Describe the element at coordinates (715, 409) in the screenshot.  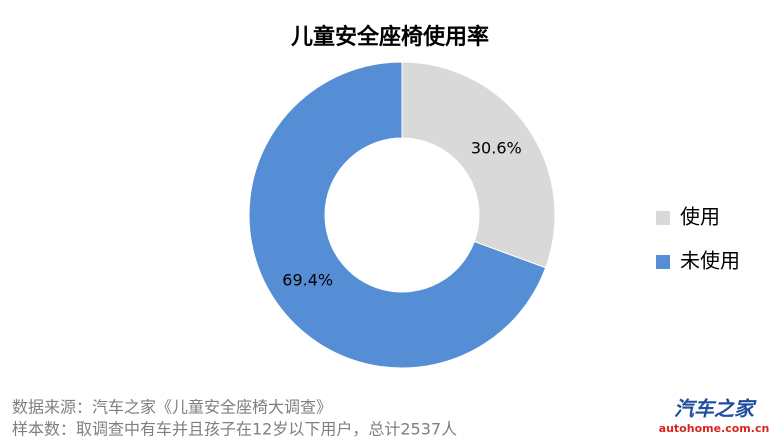
I see `logo: 汽车之家` at that location.